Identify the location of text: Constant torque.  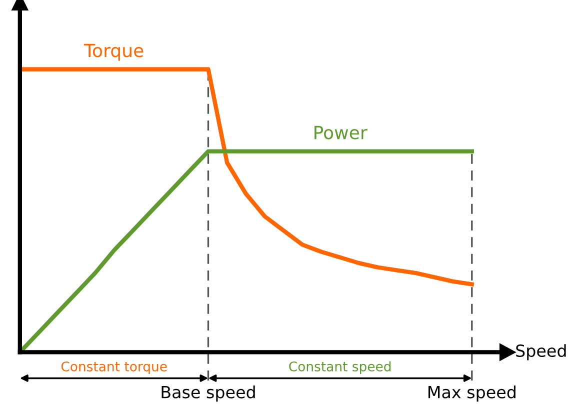
(114, 367).